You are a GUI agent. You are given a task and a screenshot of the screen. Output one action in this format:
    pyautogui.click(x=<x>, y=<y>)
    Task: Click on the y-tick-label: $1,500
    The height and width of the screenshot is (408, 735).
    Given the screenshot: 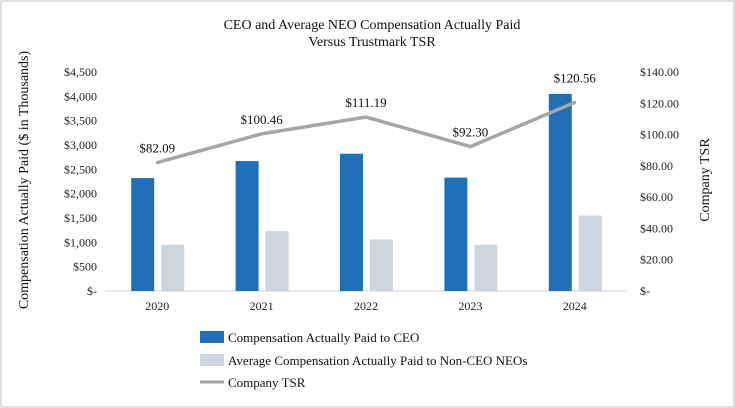 What is the action you would take?
    pyautogui.click(x=80, y=218)
    